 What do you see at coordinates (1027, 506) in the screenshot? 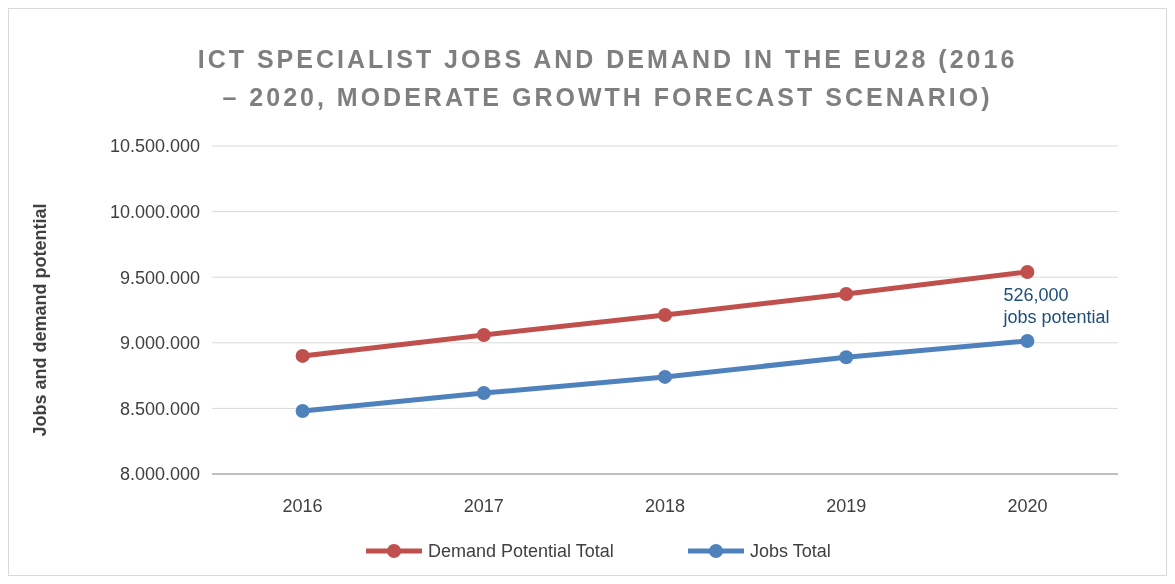
I see `x-tick-label: 2020` at bounding box center [1027, 506].